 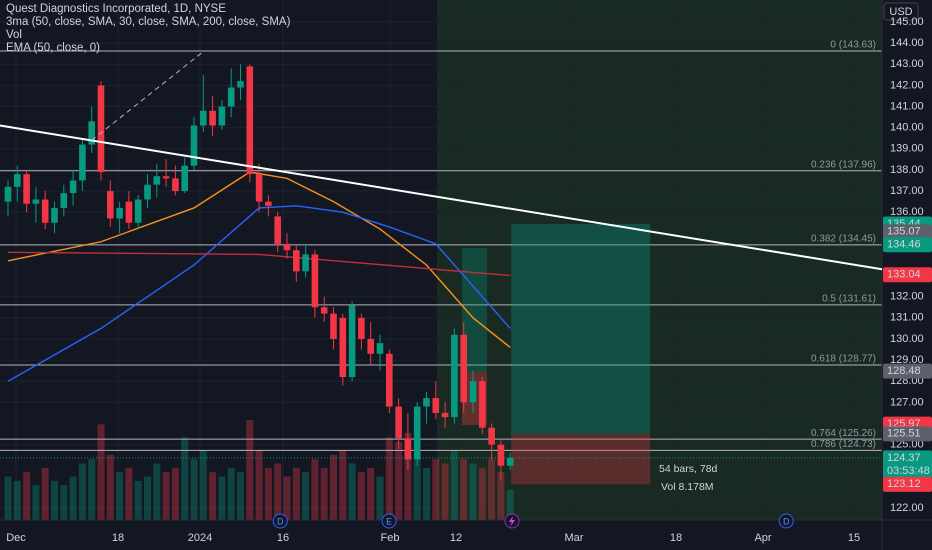 What do you see at coordinates (456, 538) in the screenshot?
I see `x-tick-label: 12` at bounding box center [456, 538].